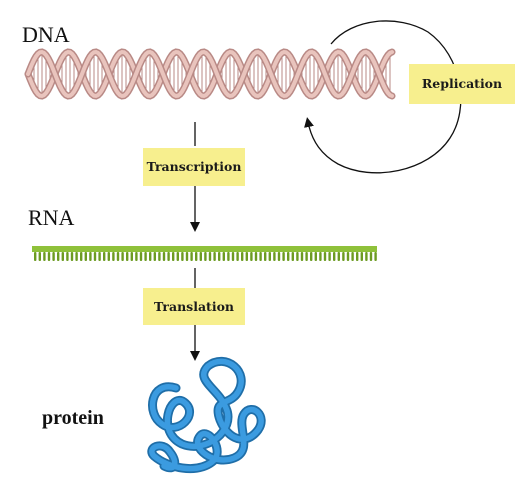  What do you see at coordinates (206, 414) in the screenshot?
I see `protein-folded-chain` at bounding box center [206, 414].